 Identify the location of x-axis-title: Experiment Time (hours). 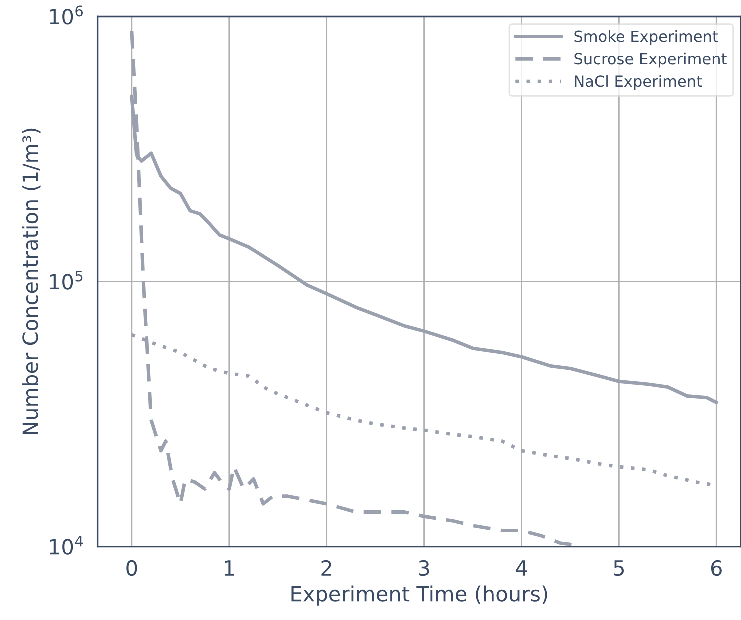
(420, 596).